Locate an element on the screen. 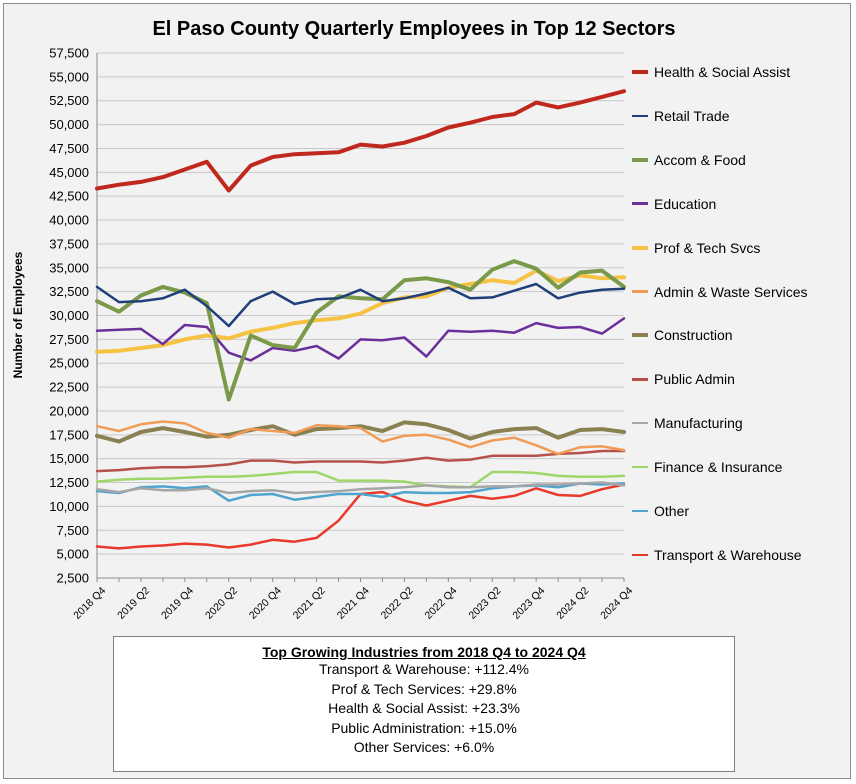 The width and height of the screenshot is (856, 784). legend-label: Health & Social Assist is located at coordinates (722, 72).